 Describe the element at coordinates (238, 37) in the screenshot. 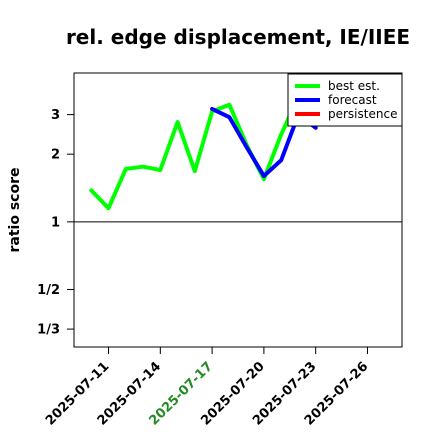

I see `chart-title: rel. edge displacement, IE/IIEE` at that location.